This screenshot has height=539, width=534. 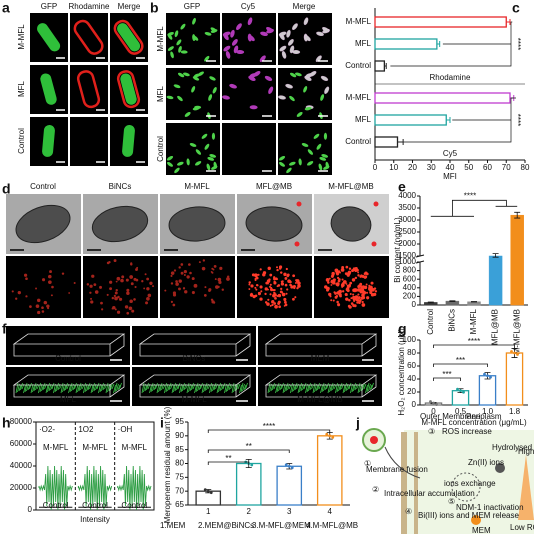 I want to click on biofilm-box, so click(x=69, y=345).